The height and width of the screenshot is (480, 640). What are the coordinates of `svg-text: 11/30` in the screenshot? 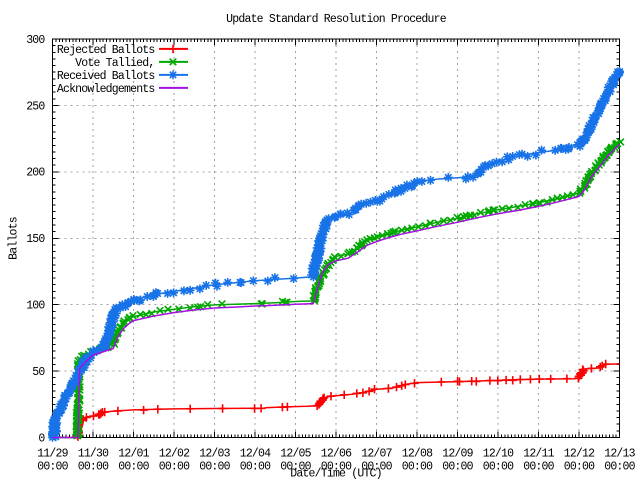 It's located at (93, 454).